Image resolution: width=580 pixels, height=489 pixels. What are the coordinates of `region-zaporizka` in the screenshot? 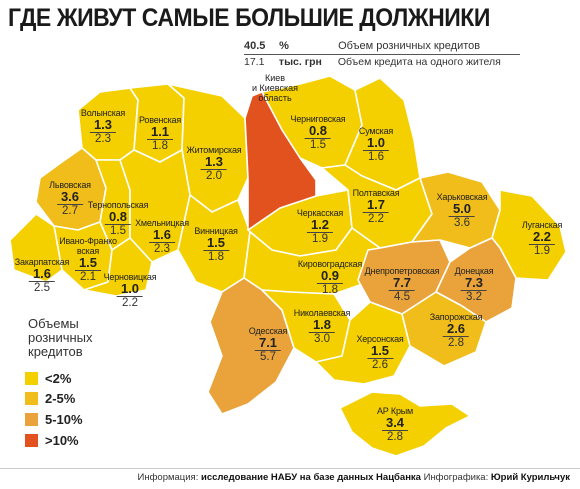 It's located at (444, 329).